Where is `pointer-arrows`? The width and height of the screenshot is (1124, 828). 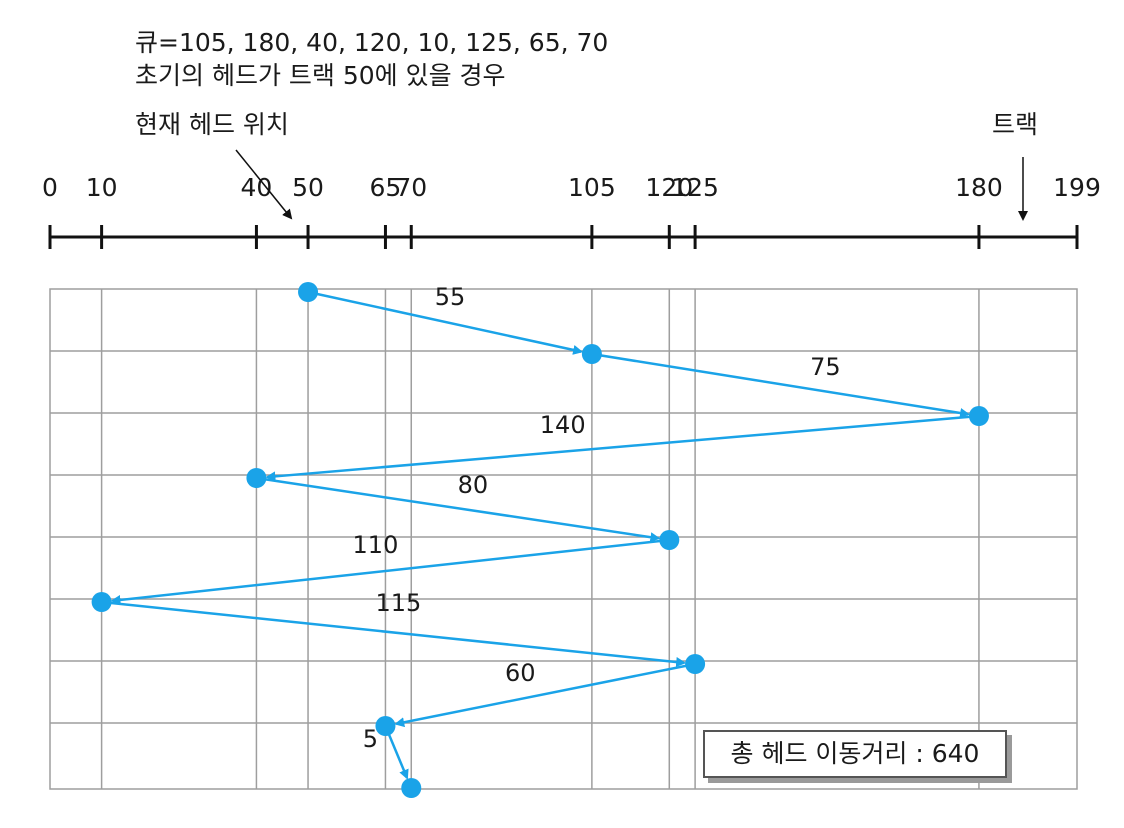
pointer-arrows is located at coordinates (631, 185).